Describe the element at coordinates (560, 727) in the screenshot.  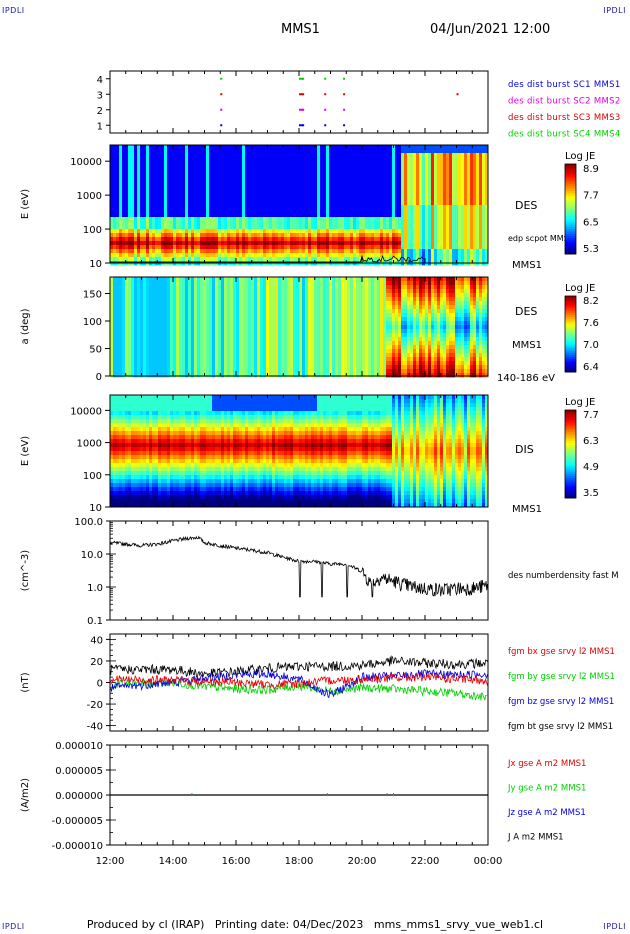
I see `bfield-legend-4: fgm bt gse srvy l2 MMS1` at that location.